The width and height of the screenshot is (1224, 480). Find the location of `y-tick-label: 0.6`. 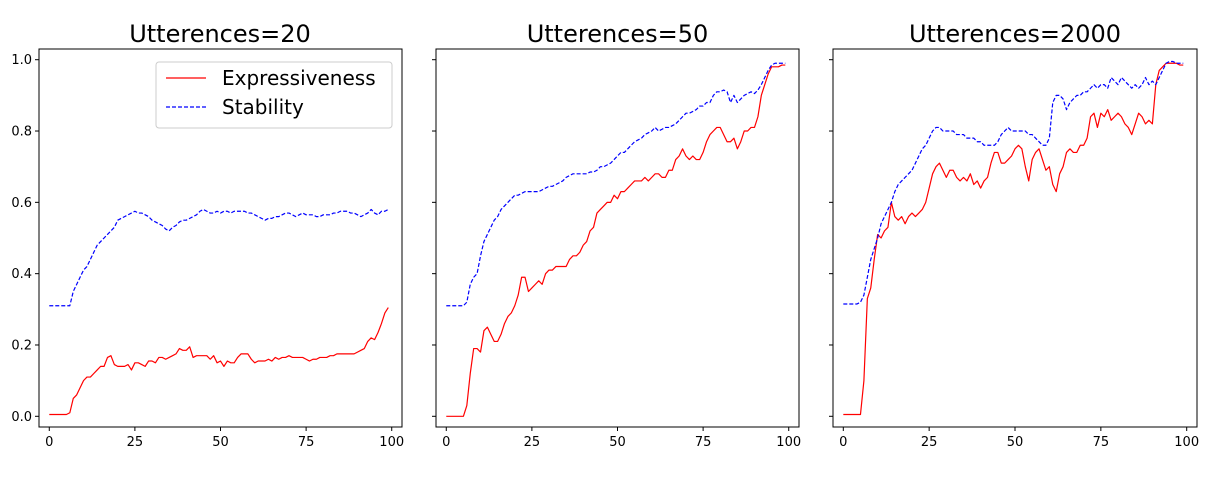

y-tick-label: 0.6 is located at coordinates (21, 203).